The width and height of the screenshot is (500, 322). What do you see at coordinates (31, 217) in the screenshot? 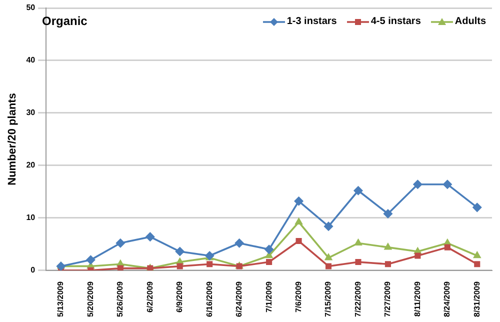
I see `y-tick-label: 10` at bounding box center [31, 217].